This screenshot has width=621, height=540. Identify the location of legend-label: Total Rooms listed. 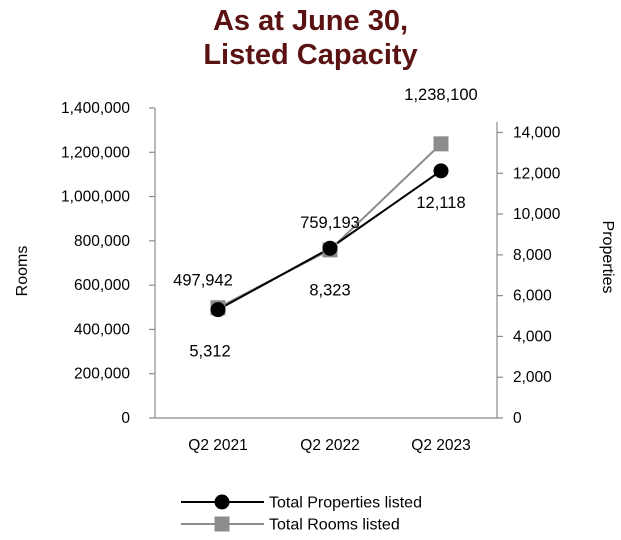
(334, 525).